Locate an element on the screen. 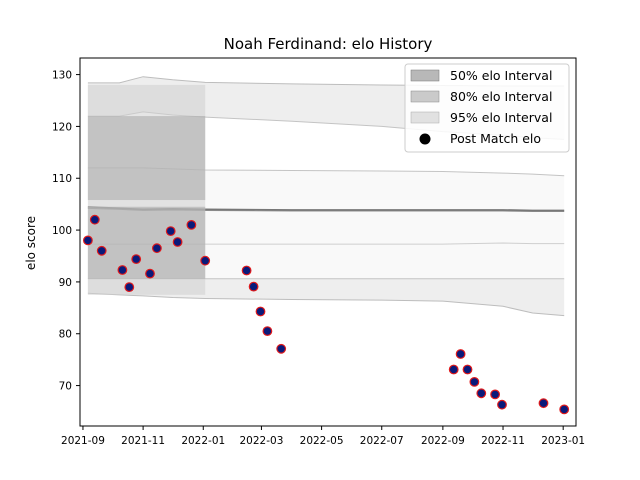  legend-label-50: 50% elo Interval is located at coordinates (501, 75).